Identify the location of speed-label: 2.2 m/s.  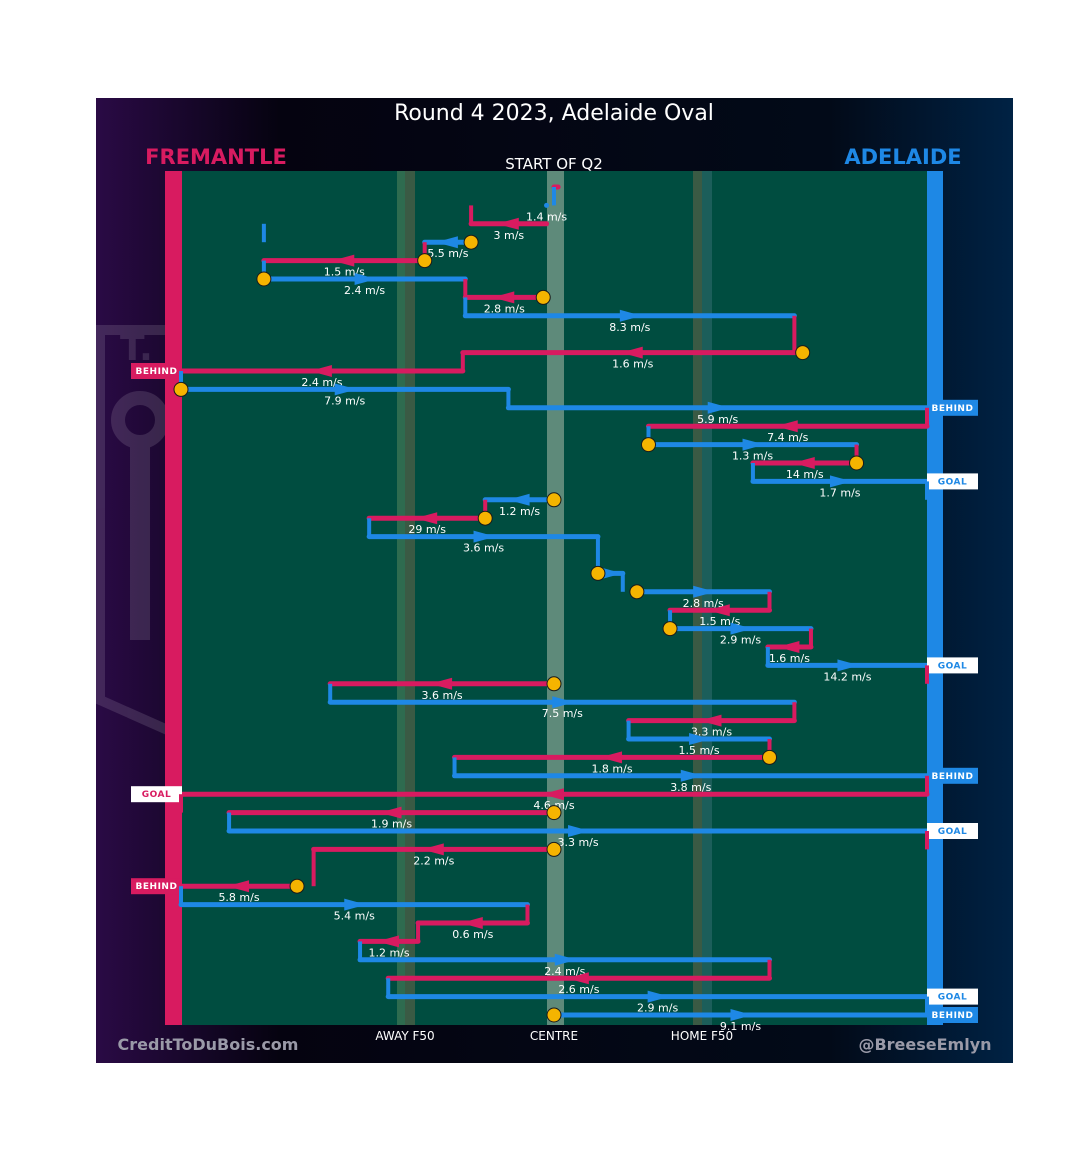
(433, 860).